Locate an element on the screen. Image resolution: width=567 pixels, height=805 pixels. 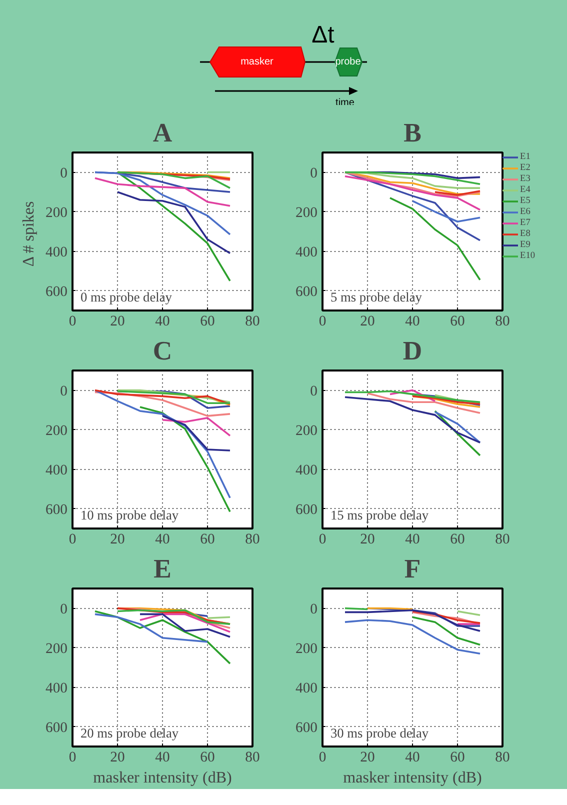
legend-label: E1 is located at coordinates (526, 157).